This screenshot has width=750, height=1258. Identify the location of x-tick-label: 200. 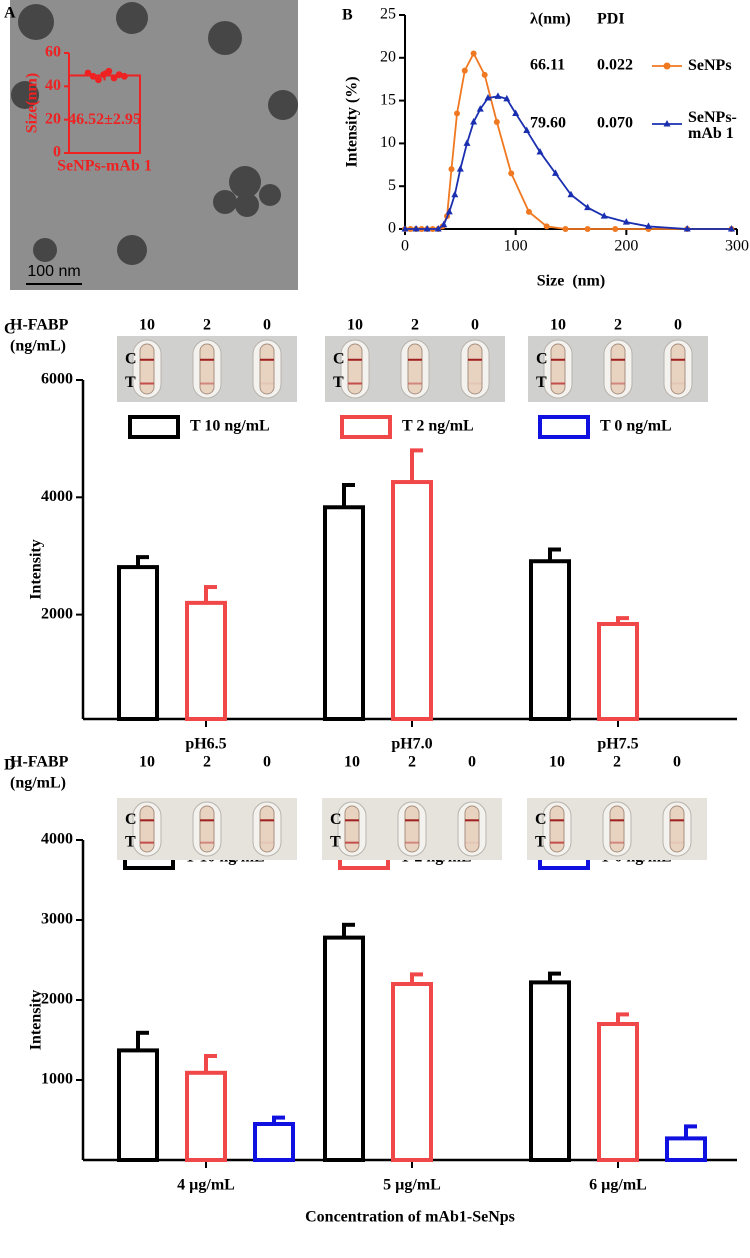
(626, 246).